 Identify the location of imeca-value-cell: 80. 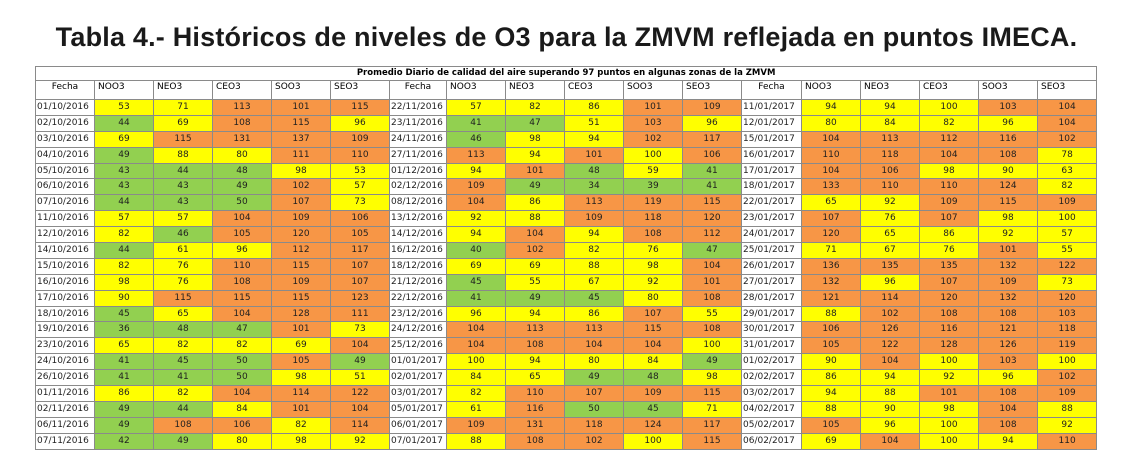
(242, 441).